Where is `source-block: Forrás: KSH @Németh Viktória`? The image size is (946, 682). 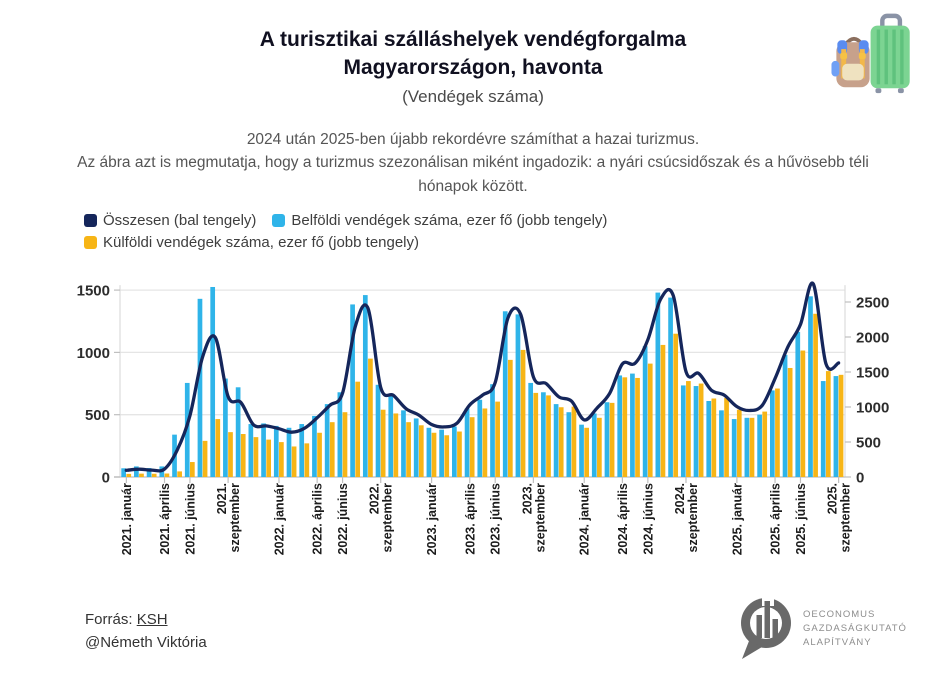
source-block: Forrás: KSH @Németh Viktória is located at coordinates (146, 631).